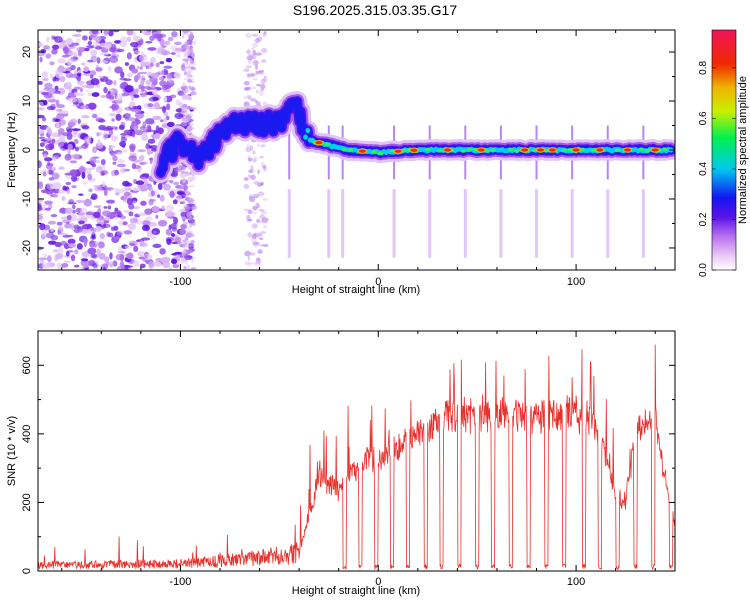 The height and width of the screenshot is (600, 750). Describe the element at coordinates (743, 150) in the screenshot. I see `colorbar-label: Normalized spectral amplitude` at that location.